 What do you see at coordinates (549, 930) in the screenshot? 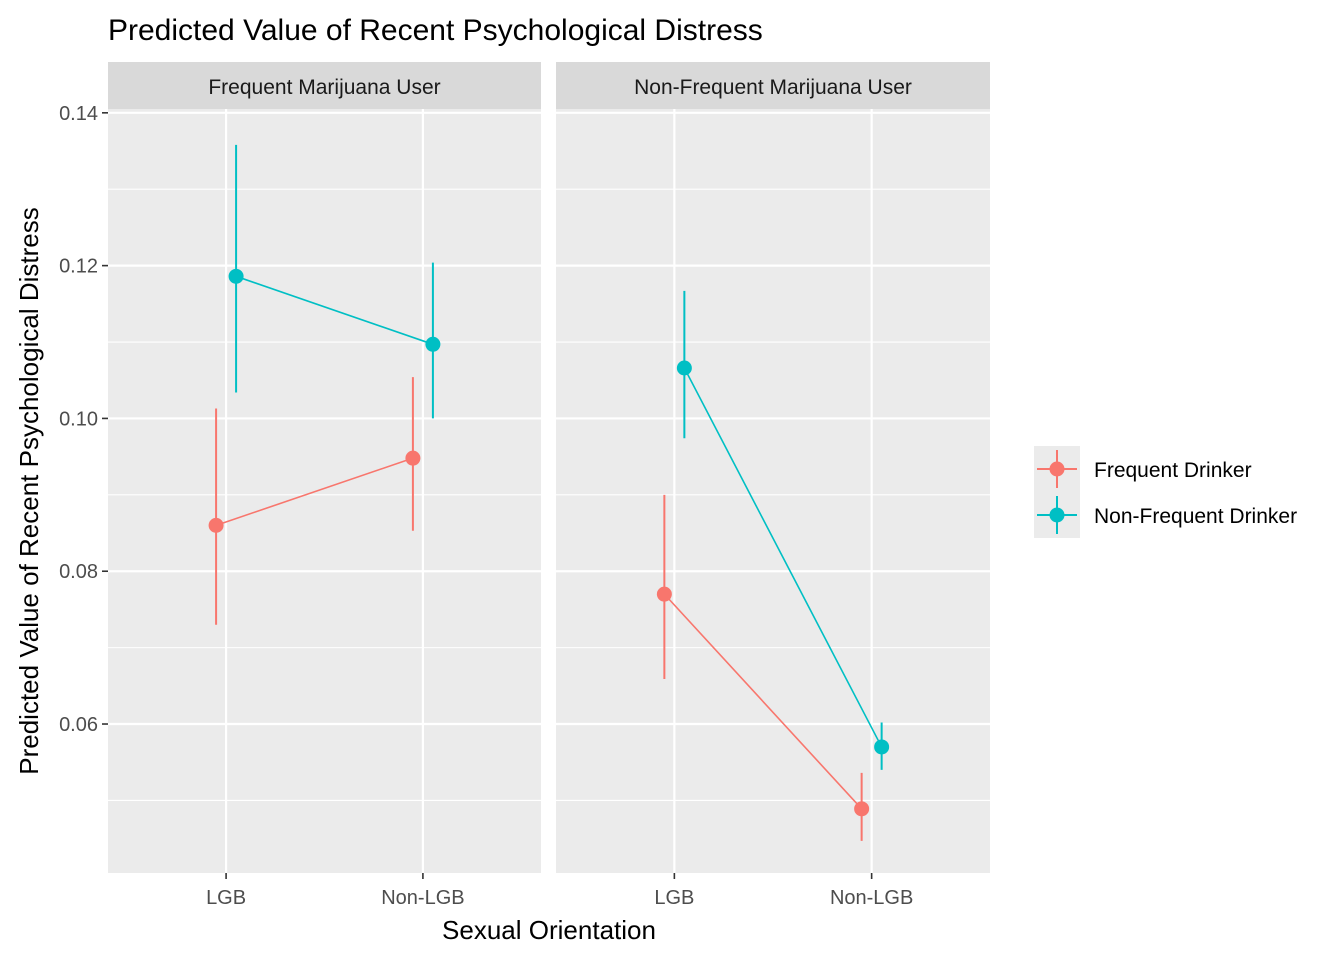
I see `x-axis-title: Sexual Orientation` at bounding box center [549, 930].